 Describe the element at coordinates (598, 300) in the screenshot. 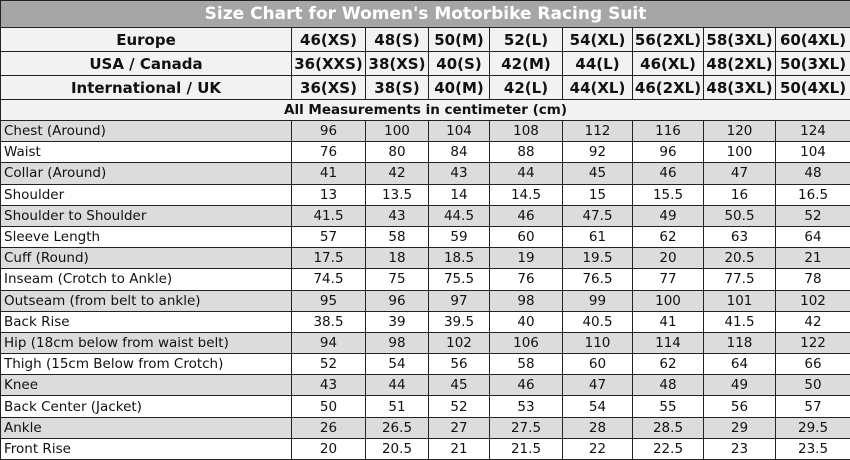

I see `measurement-value: 99` at that location.